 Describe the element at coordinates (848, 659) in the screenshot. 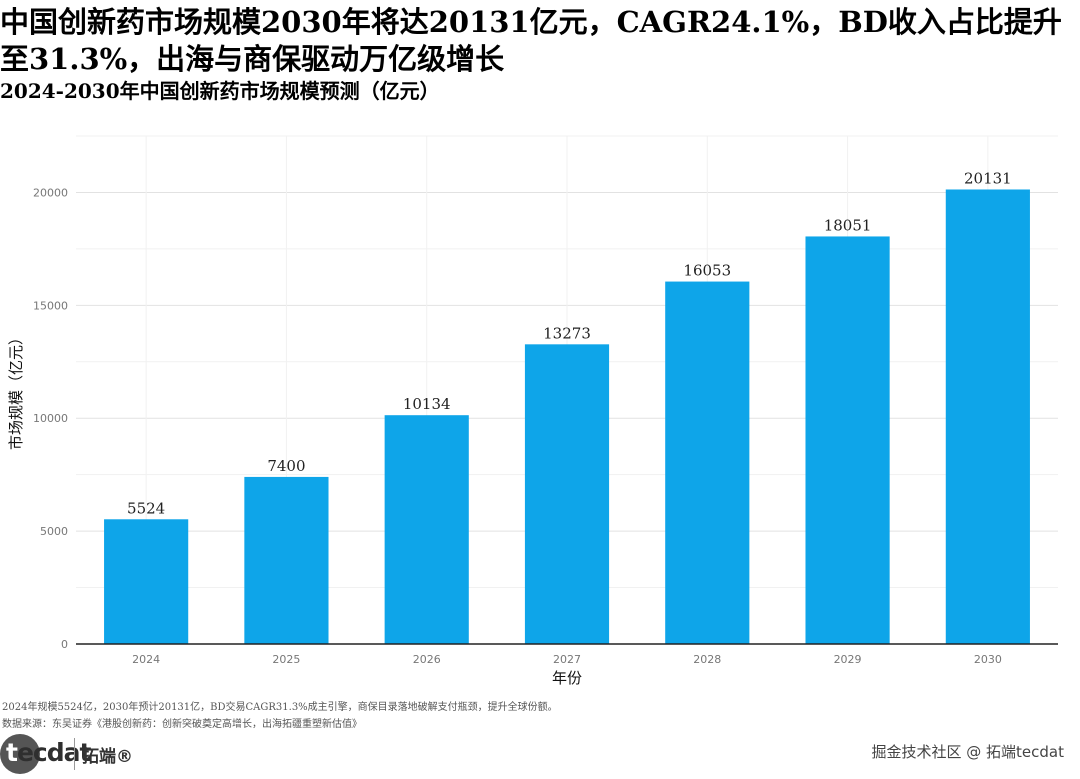

I see `x-tick-label: 2029` at that location.